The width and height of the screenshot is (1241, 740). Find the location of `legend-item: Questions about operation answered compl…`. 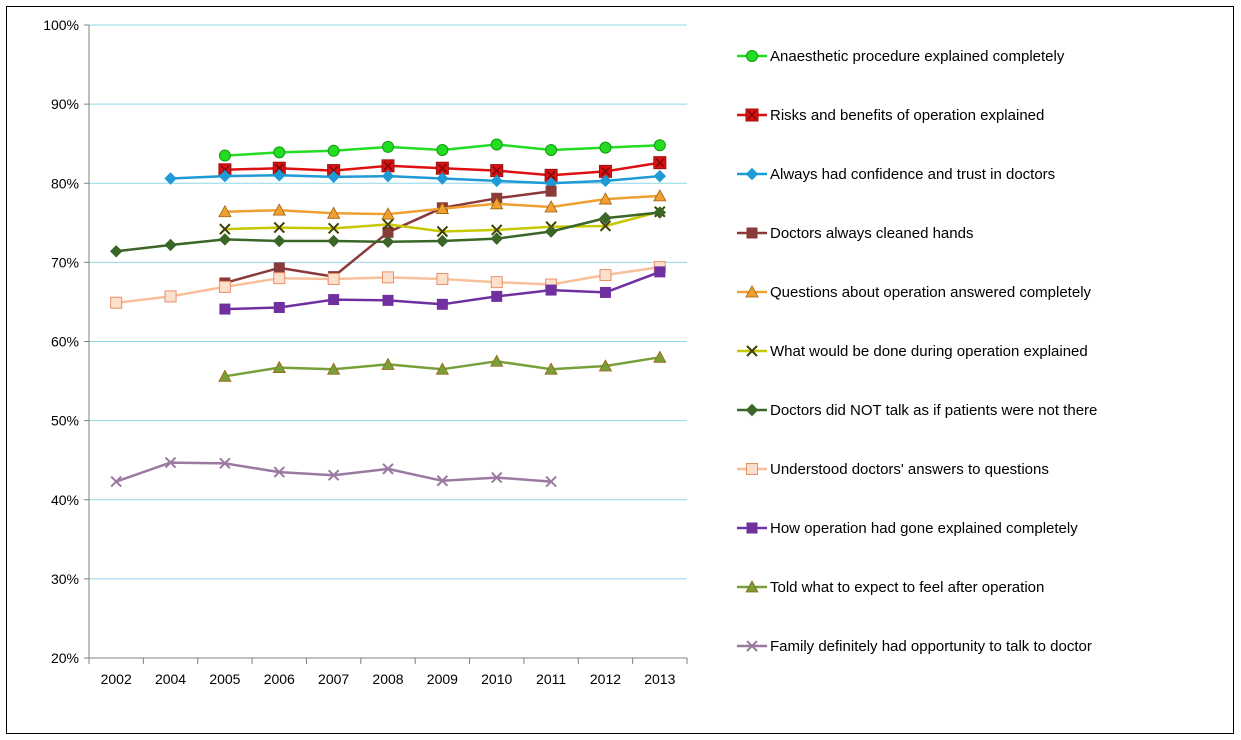

legend-item: Questions about operation answered compl… is located at coordinates (914, 292).